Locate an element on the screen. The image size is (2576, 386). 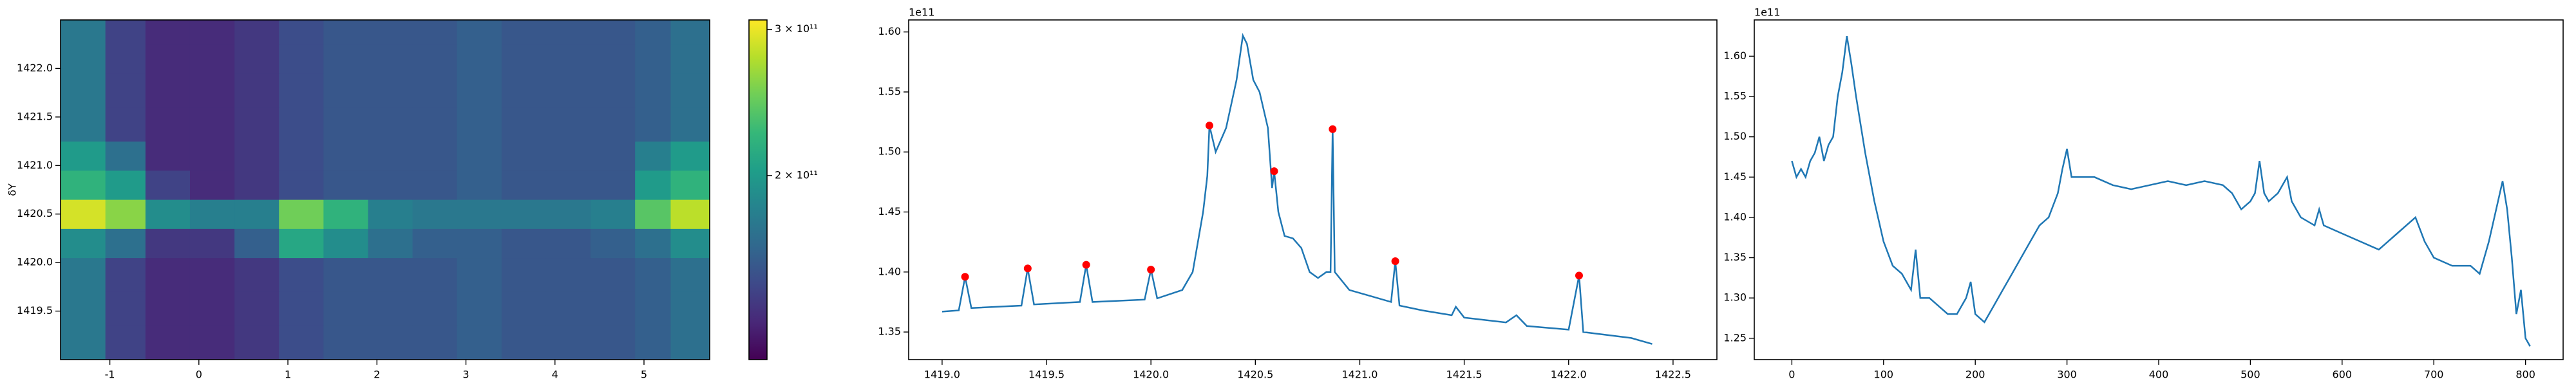
x-tick-label: 1 is located at coordinates (288, 375).